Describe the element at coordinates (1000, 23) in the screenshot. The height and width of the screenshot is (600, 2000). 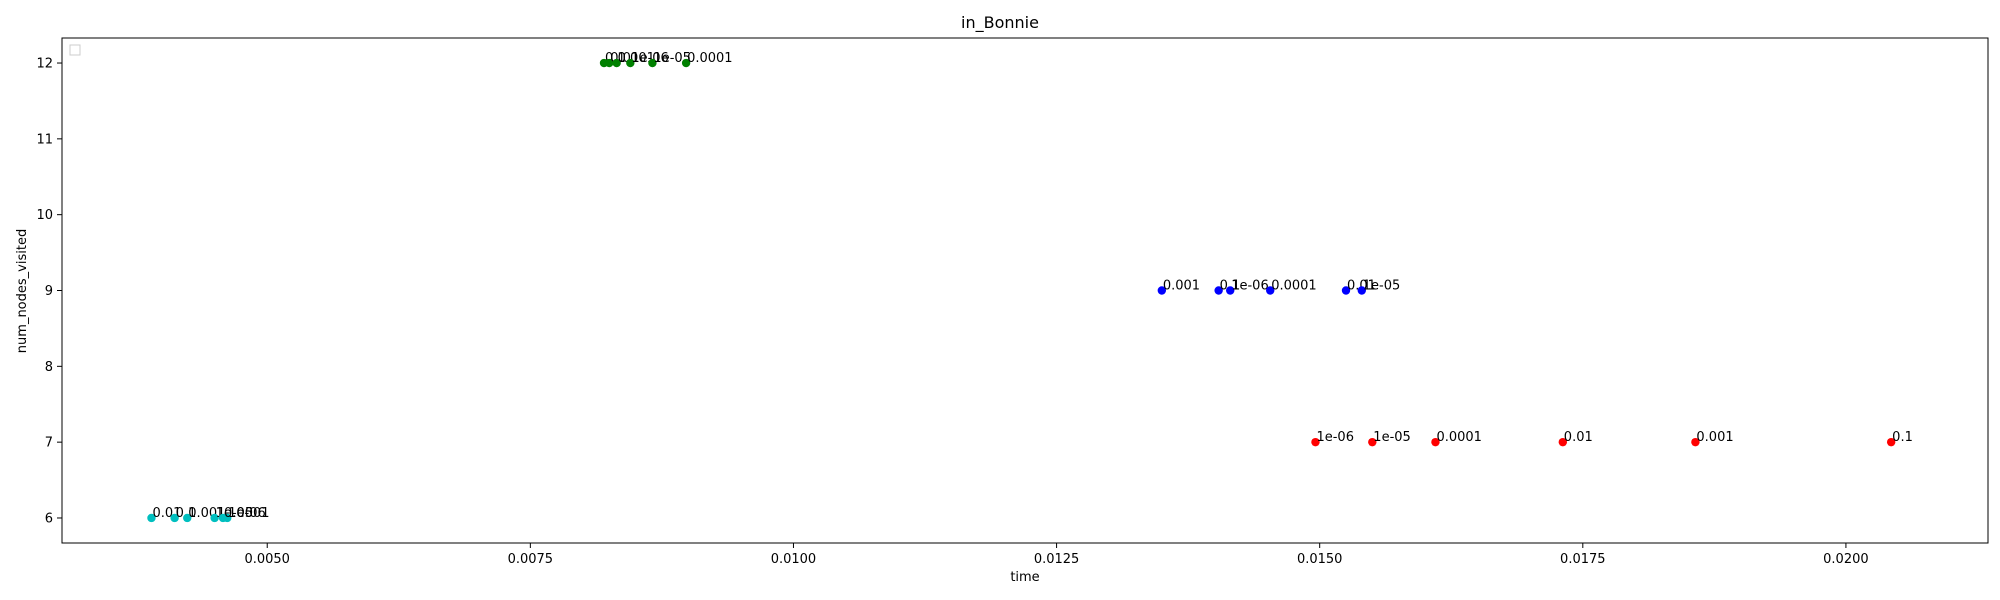
I see `chart-title: in_Bonnie` at that location.